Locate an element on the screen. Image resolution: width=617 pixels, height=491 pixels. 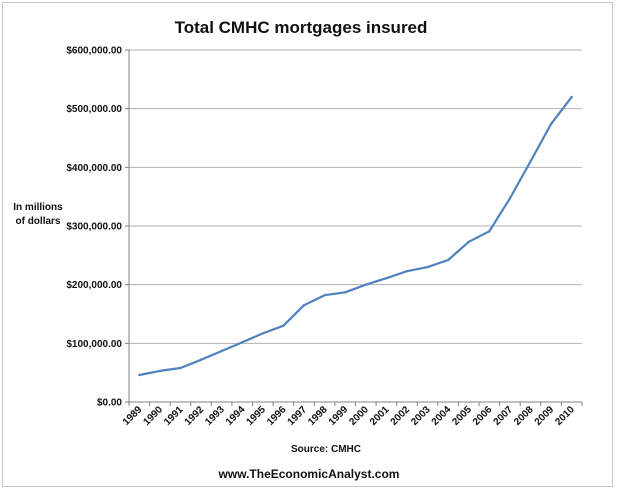
x-tick-label: 2003 is located at coordinates (421, 416).